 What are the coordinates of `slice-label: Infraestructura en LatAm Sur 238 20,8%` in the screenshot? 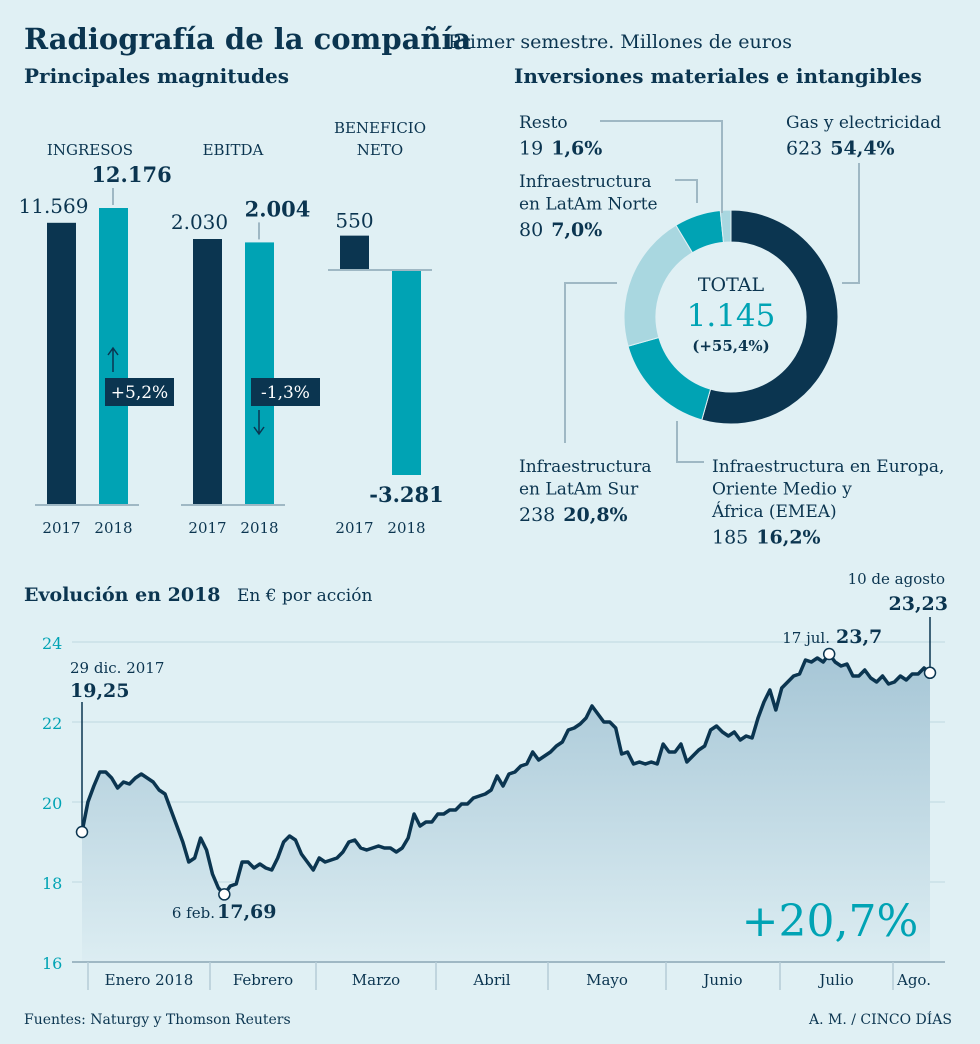 It's located at (585, 491).